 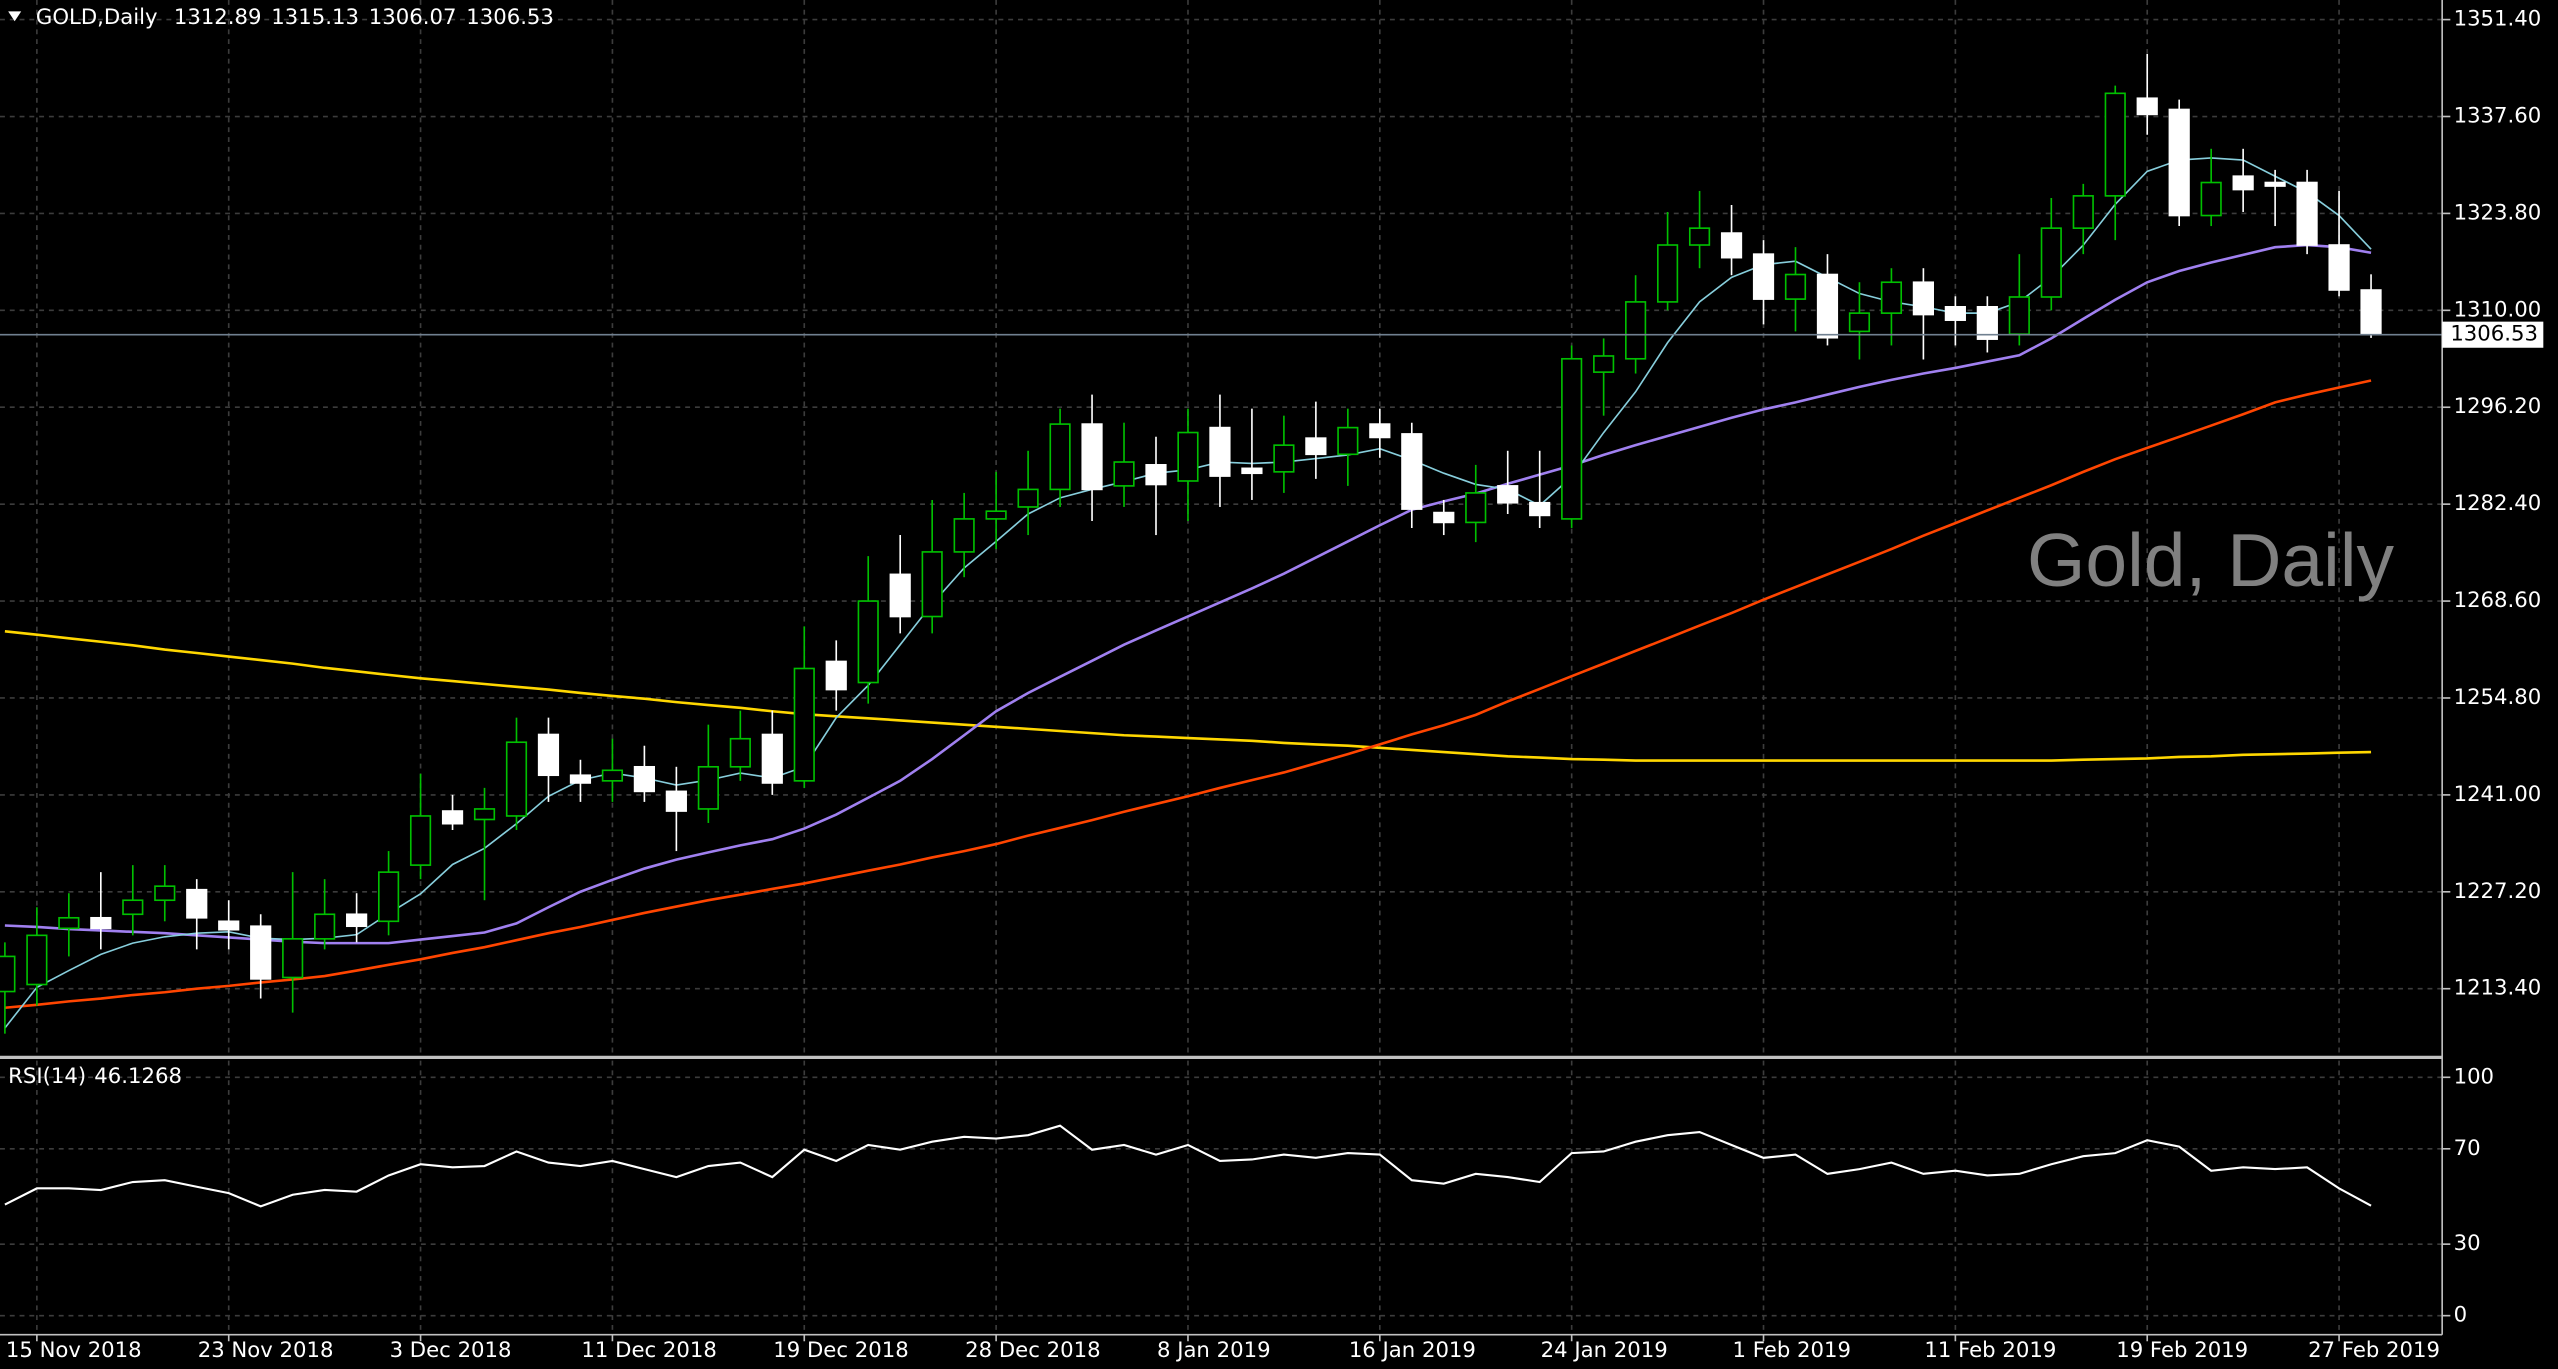 I want to click on x-tick-label: 11 Dec 2018, so click(x=648, y=1350).